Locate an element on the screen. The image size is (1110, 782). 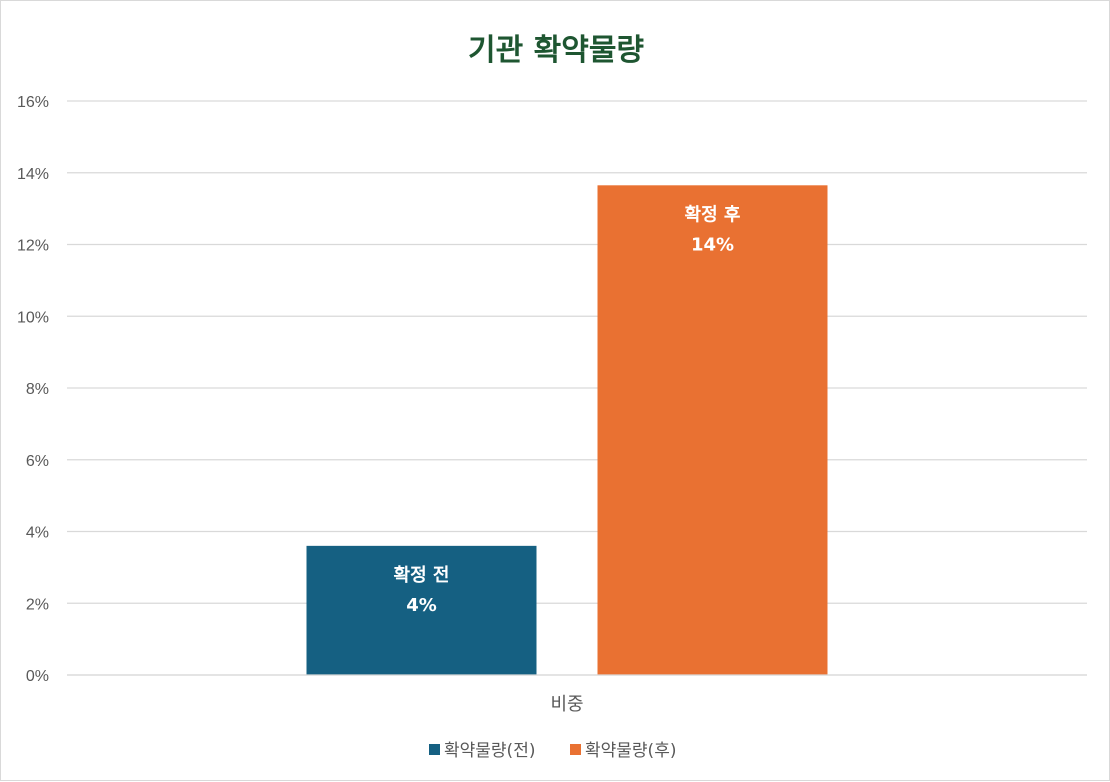
y-tick-label: 2% is located at coordinates (37, 604).